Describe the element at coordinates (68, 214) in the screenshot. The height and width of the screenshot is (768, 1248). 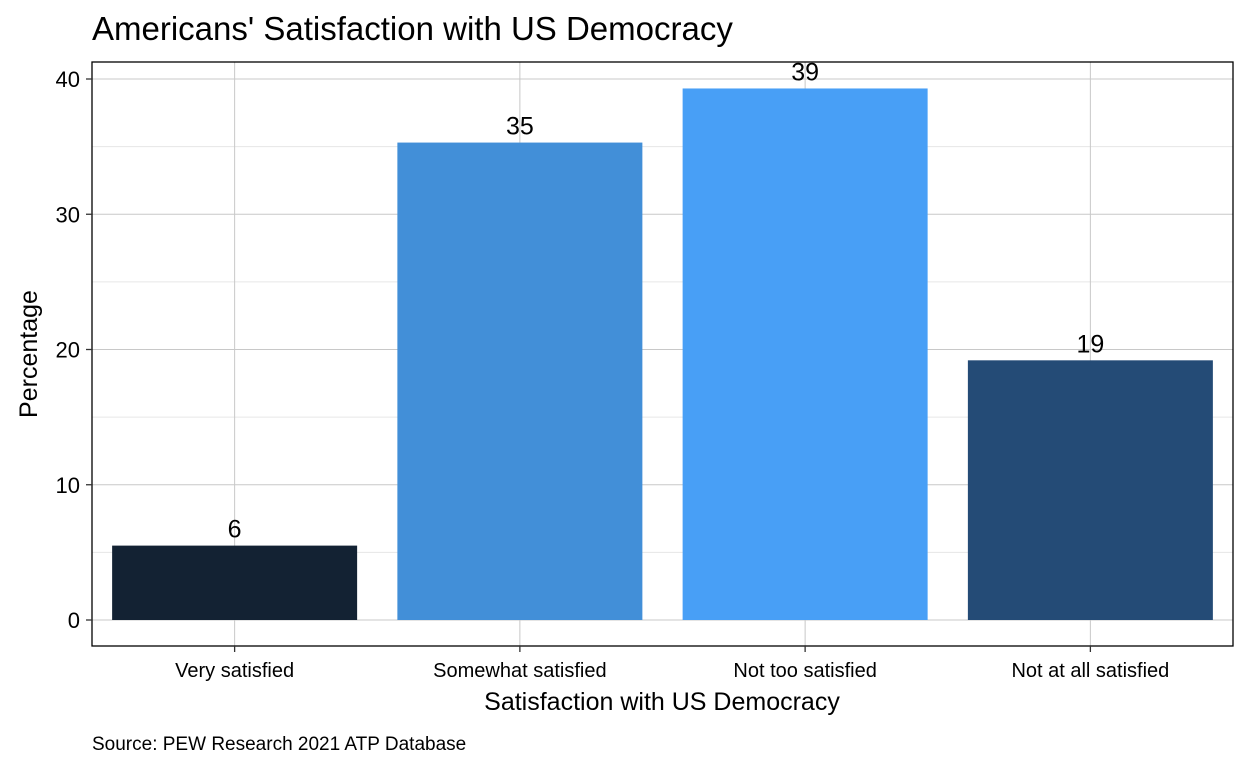
I see `y-tick-label: 30` at that location.